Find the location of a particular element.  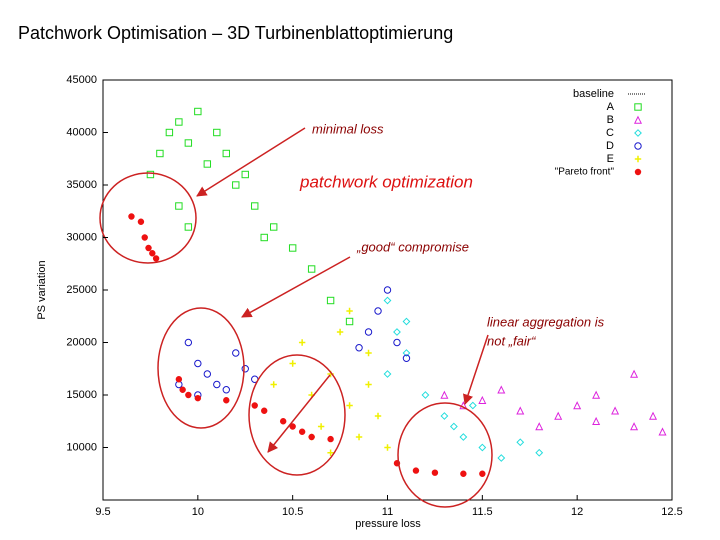

annotation: not „fair“ is located at coordinates (511, 340).